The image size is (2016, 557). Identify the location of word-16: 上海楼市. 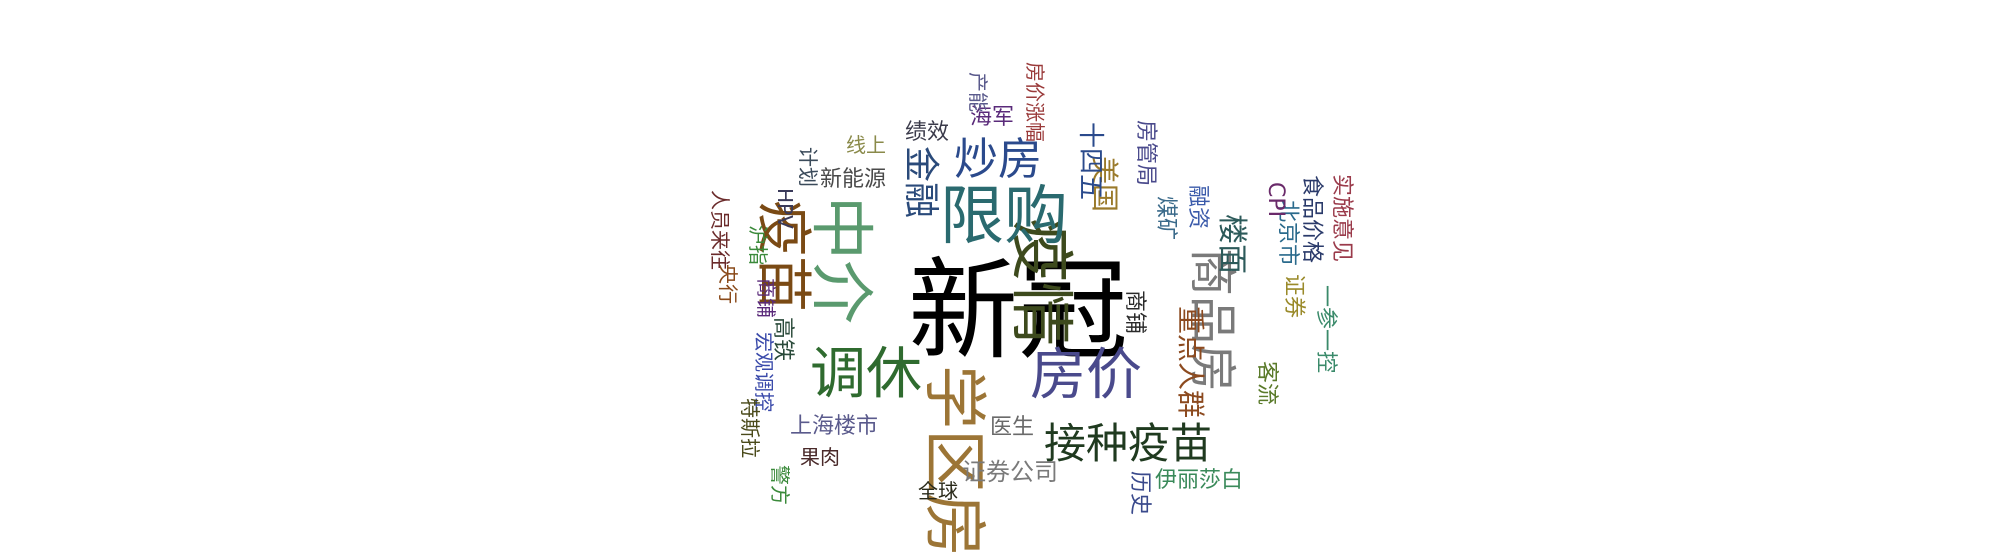
(834, 426).